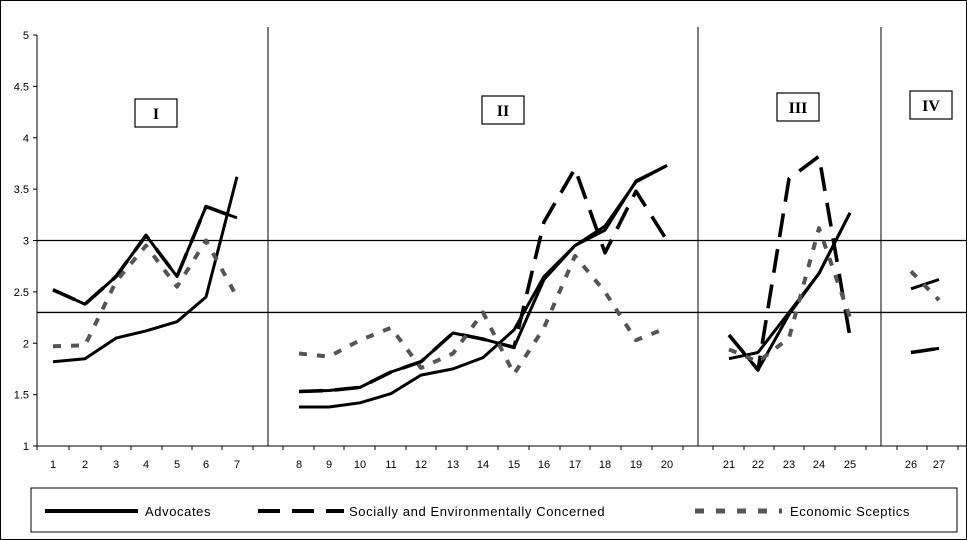 This screenshot has width=967, height=540. Describe the element at coordinates (178, 511) in the screenshot. I see `legend-label-advocates: Advocates` at that location.